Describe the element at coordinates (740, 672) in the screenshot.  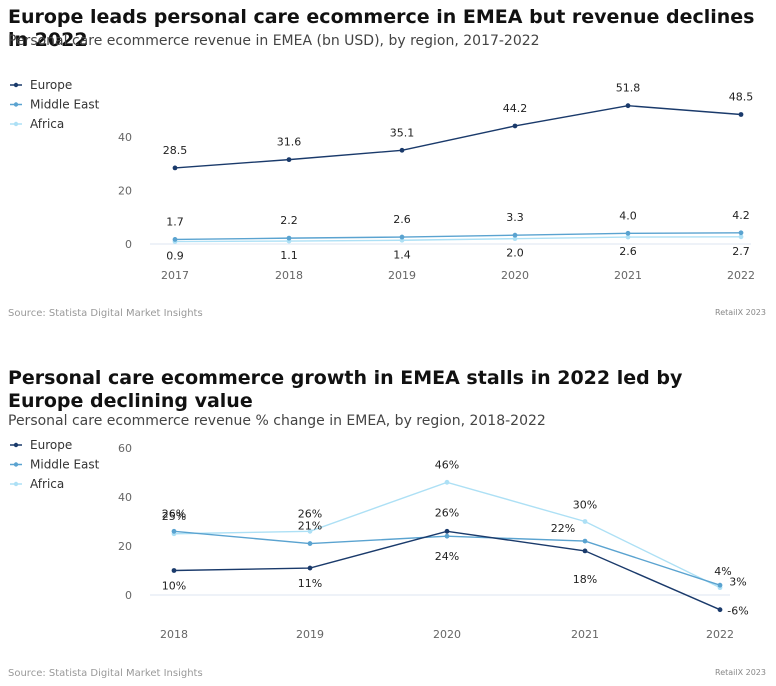
I see `chart2-credit: RetailX 2023` at that location.